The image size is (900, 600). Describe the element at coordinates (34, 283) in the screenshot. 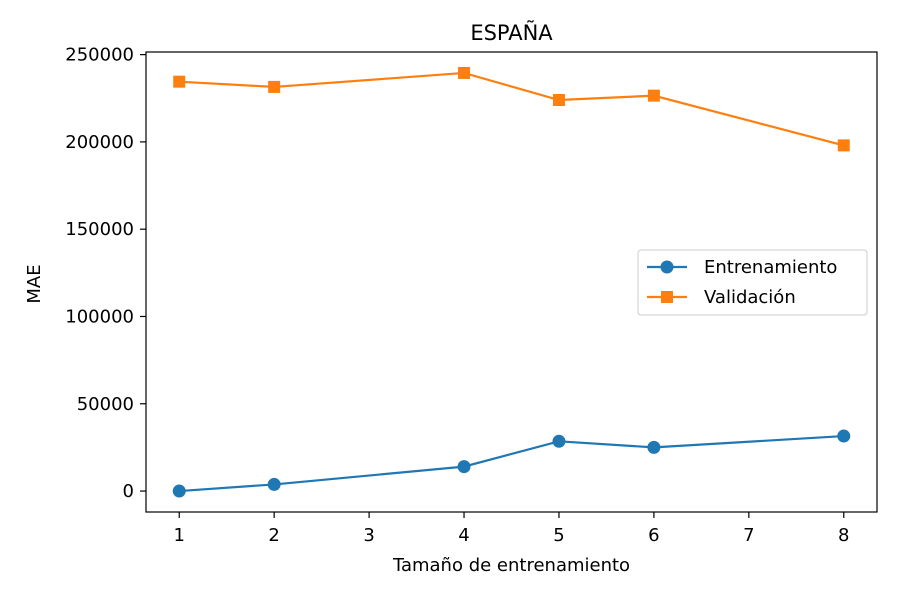

I see `y-axis-title: MAE` at that location.